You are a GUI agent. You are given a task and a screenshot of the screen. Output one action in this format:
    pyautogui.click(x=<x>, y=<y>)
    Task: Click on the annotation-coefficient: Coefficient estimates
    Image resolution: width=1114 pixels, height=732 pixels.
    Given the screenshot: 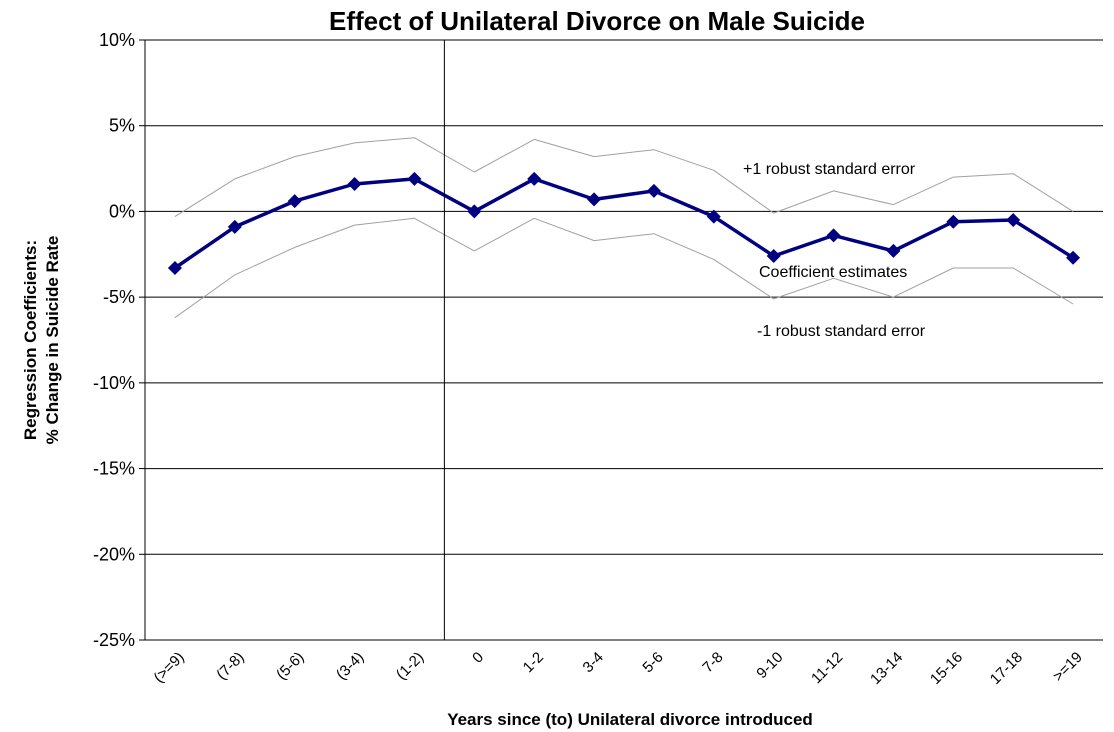 What is the action you would take?
    pyautogui.click(x=833, y=272)
    